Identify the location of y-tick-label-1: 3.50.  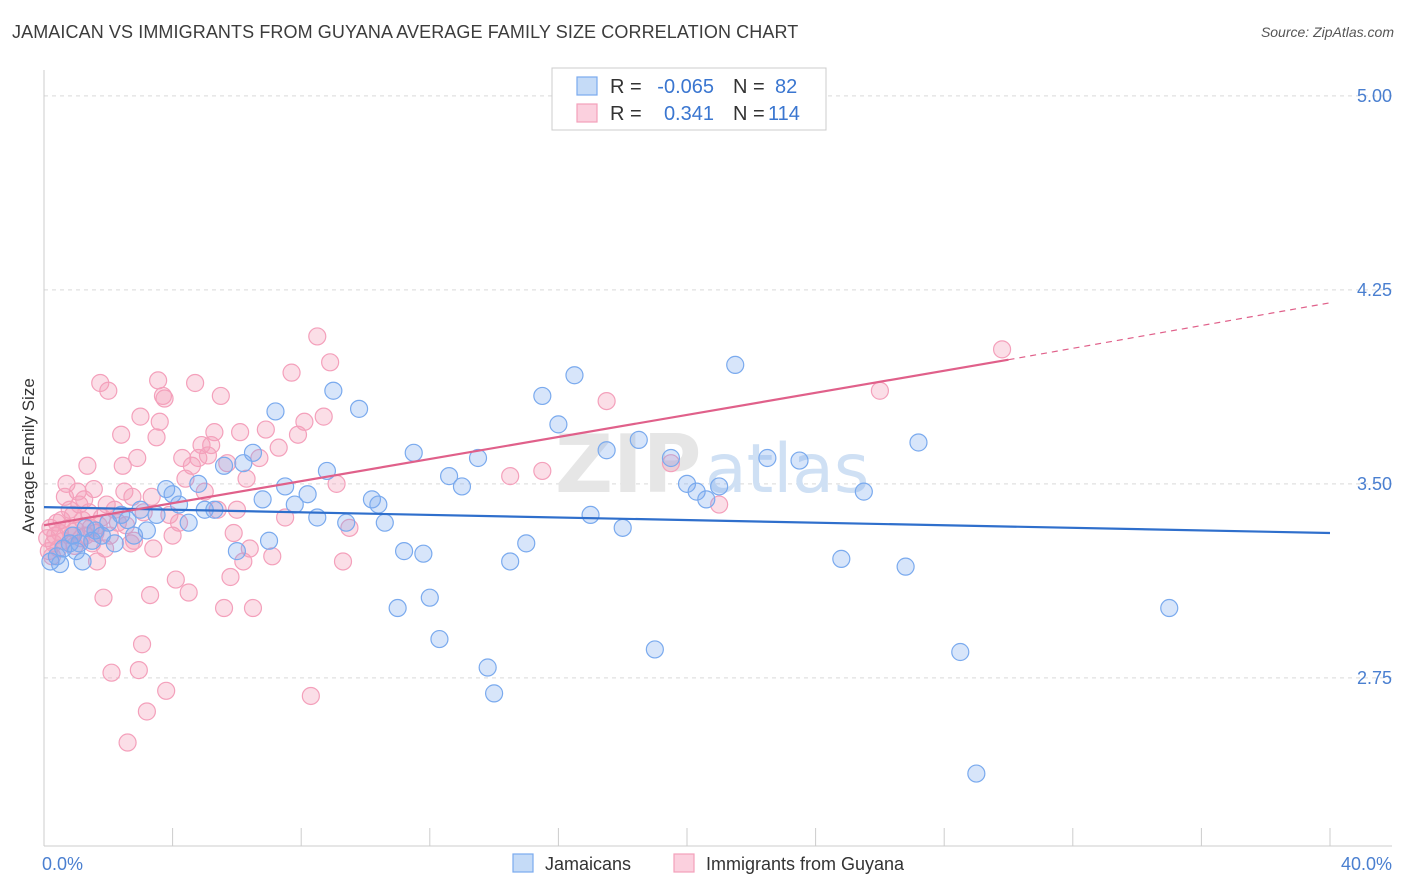
(1374, 484).